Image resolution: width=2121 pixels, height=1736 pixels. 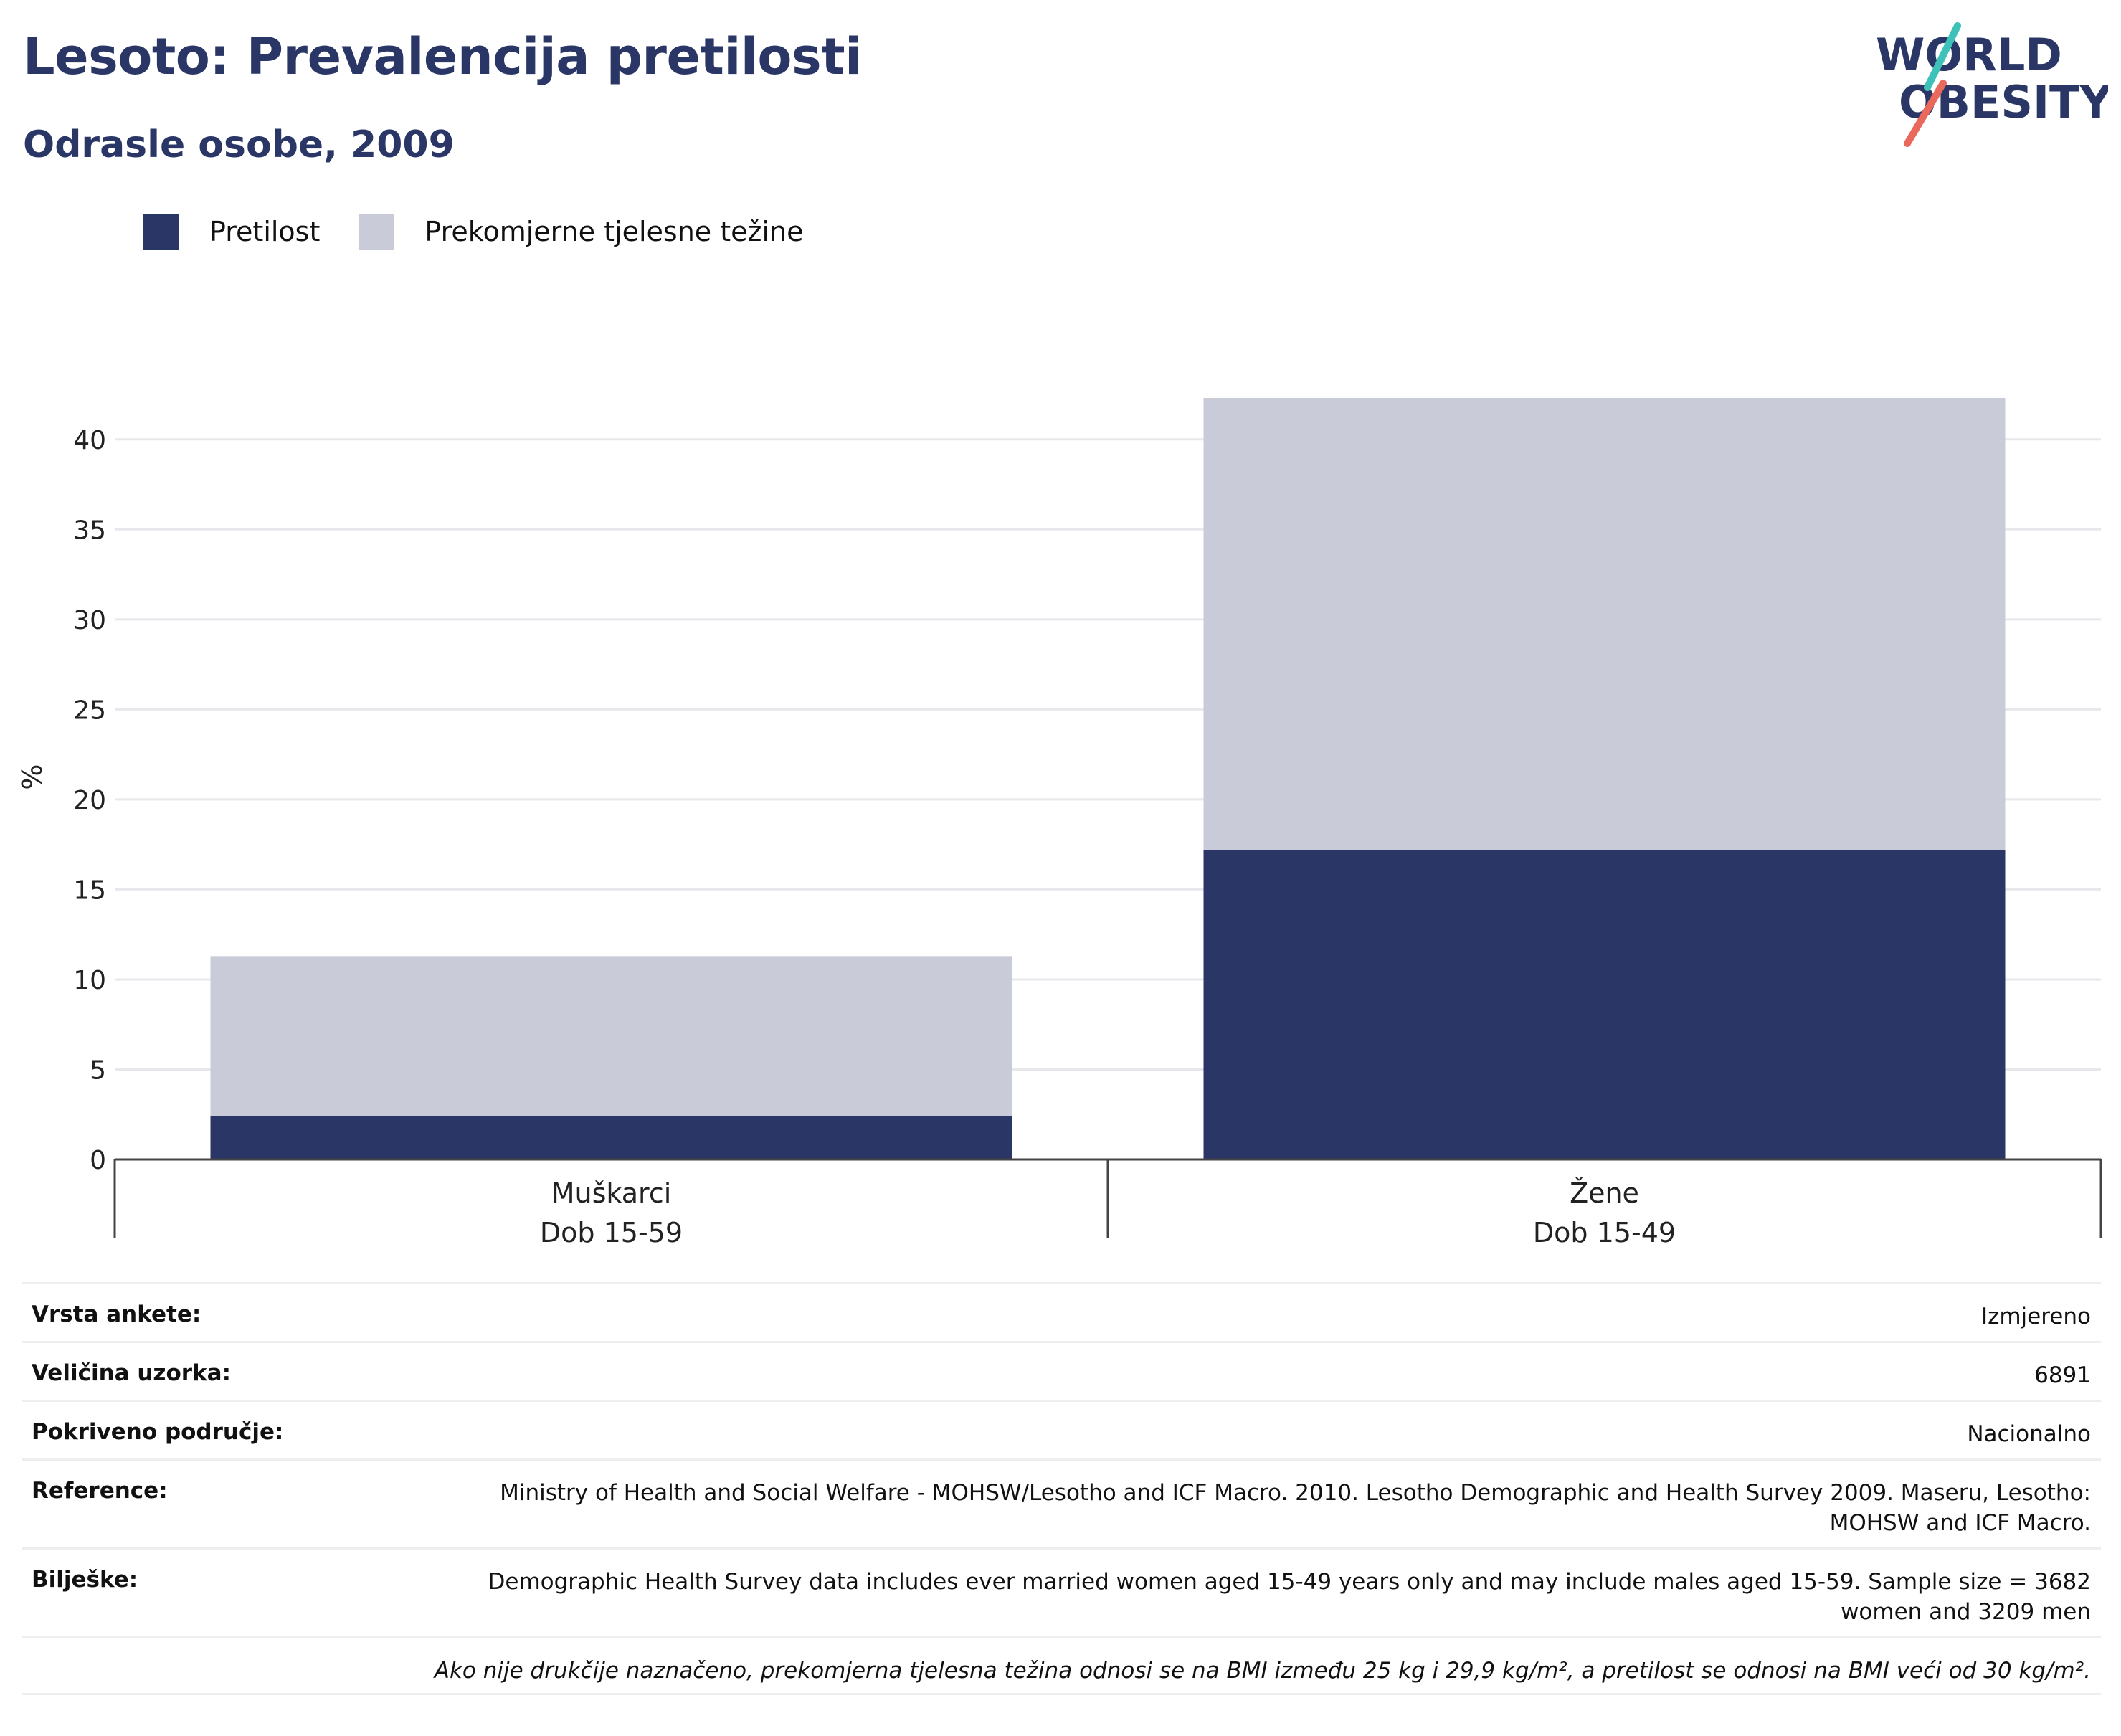 I want to click on logo-word-world: WORLD, so click(x=1969, y=55).